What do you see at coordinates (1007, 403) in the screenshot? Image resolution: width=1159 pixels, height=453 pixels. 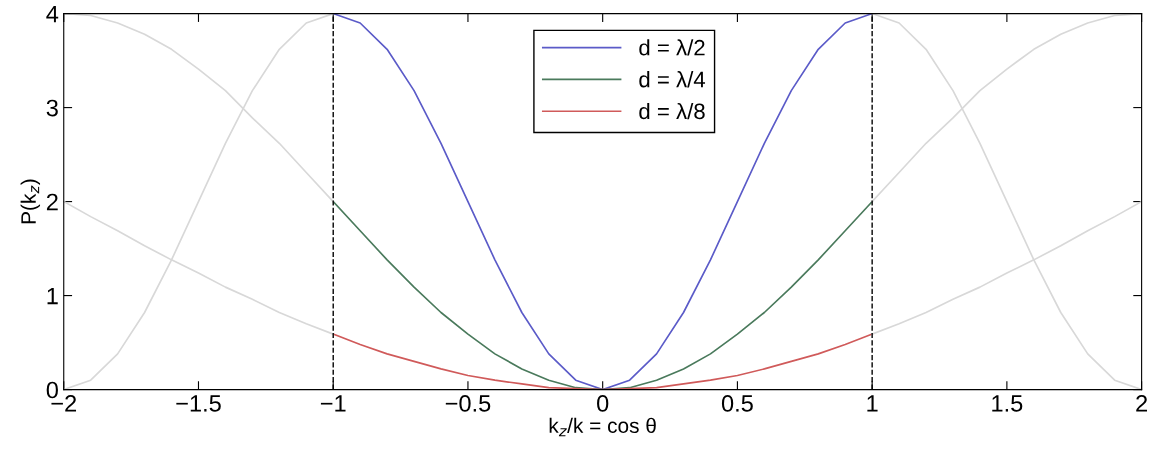 I see `x-tick-label: 1.5` at bounding box center [1007, 403].